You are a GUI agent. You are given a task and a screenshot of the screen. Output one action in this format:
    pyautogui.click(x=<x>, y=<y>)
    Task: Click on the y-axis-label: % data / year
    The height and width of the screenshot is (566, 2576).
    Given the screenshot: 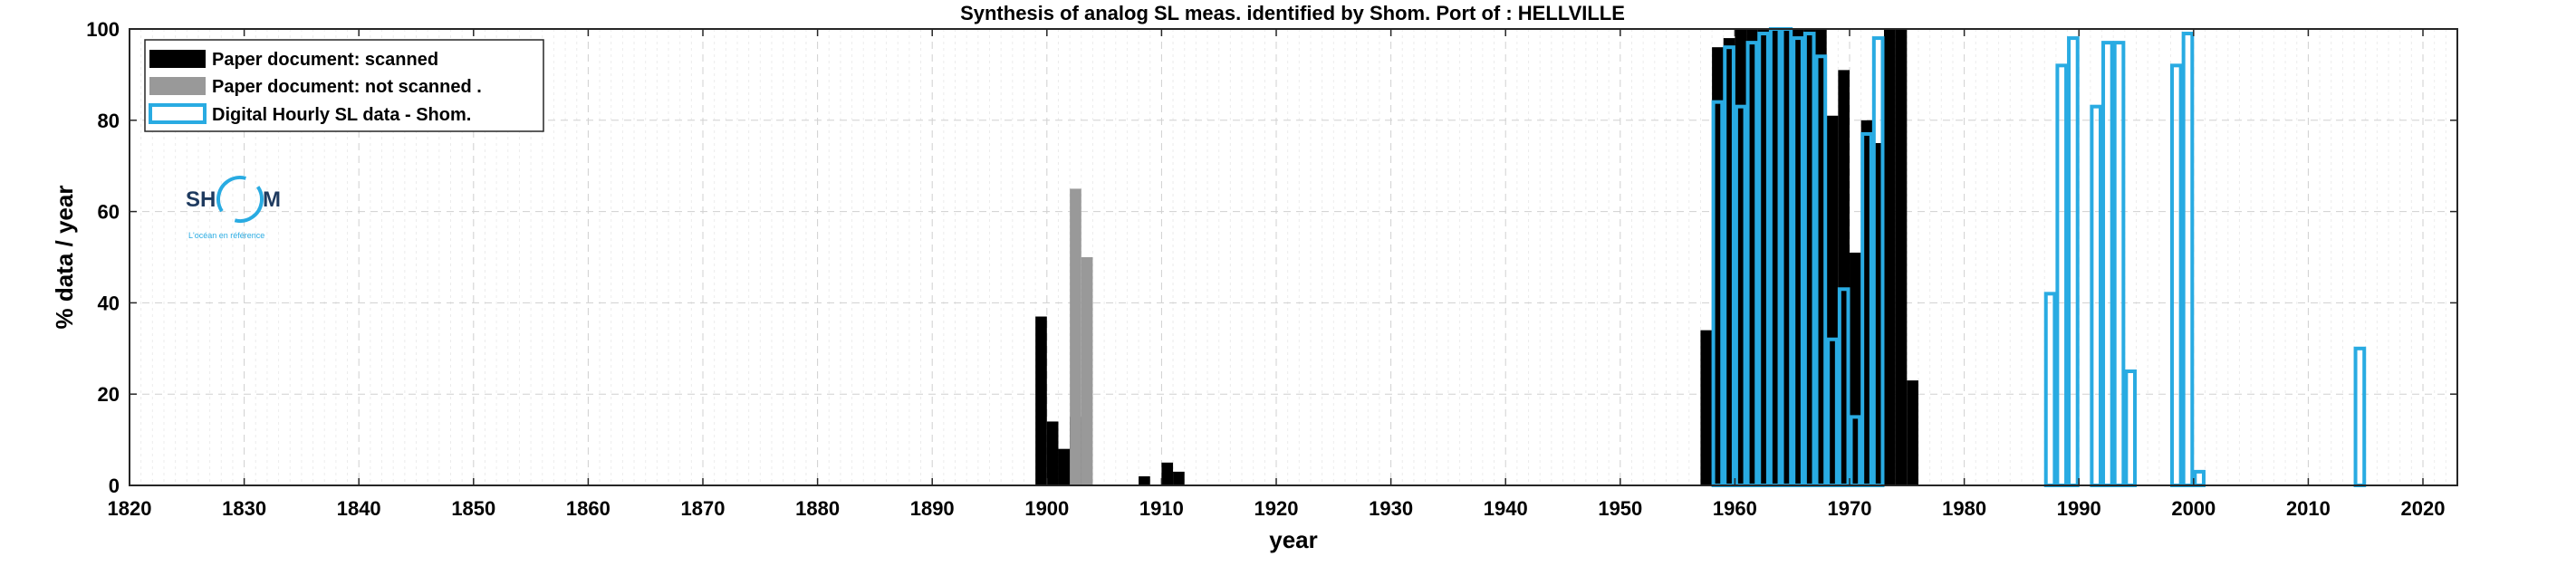 What is the action you would take?
    pyautogui.click(x=64, y=258)
    